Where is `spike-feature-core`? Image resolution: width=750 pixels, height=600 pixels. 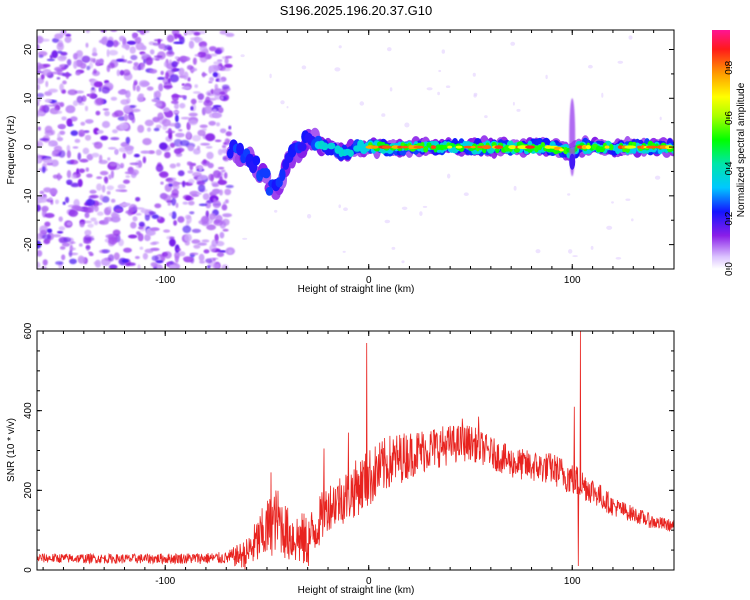
spike-feature-core is located at coordinates (572, 161).